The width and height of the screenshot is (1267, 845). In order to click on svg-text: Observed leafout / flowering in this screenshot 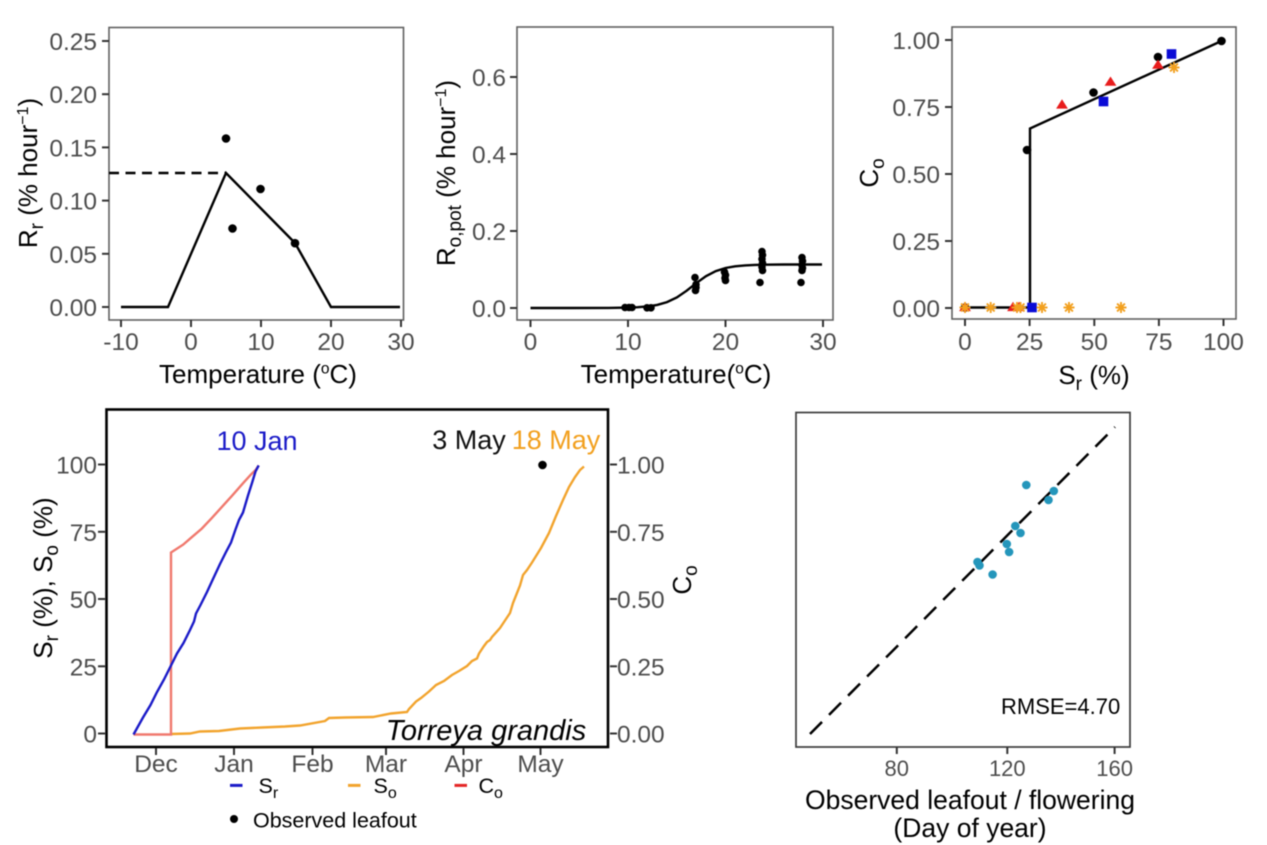, I will do `click(970, 800)`.